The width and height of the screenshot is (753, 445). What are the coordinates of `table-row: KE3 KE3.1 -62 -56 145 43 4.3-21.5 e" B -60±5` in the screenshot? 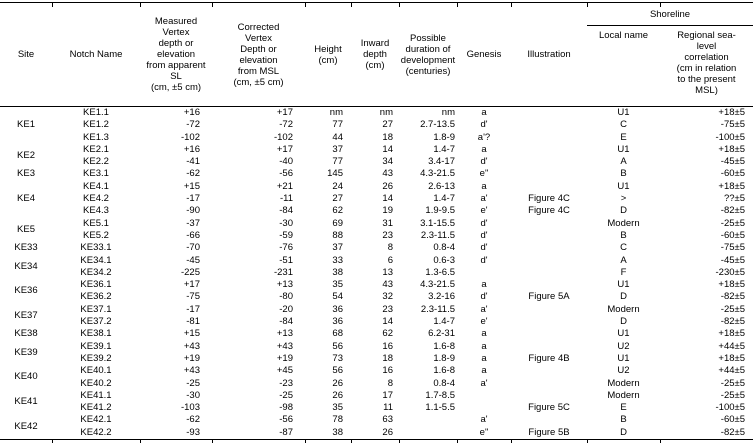 It's located at (376, 174).